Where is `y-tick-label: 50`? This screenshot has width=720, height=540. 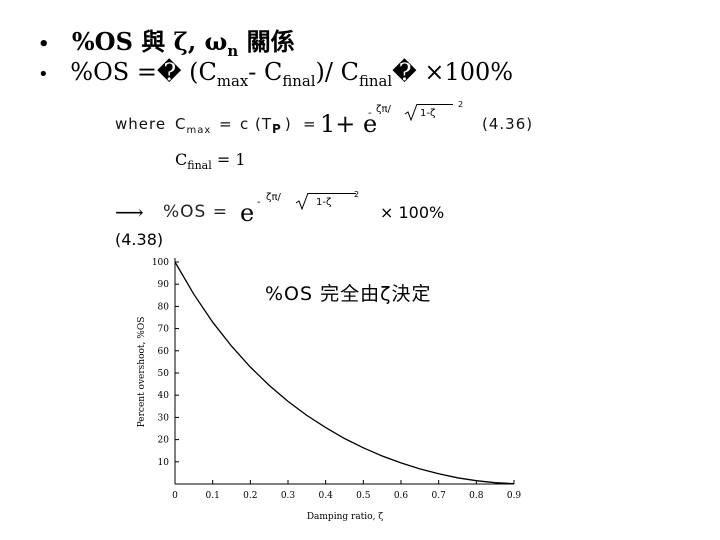 y-tick-label: 50 is located at coordinates (164, 374).